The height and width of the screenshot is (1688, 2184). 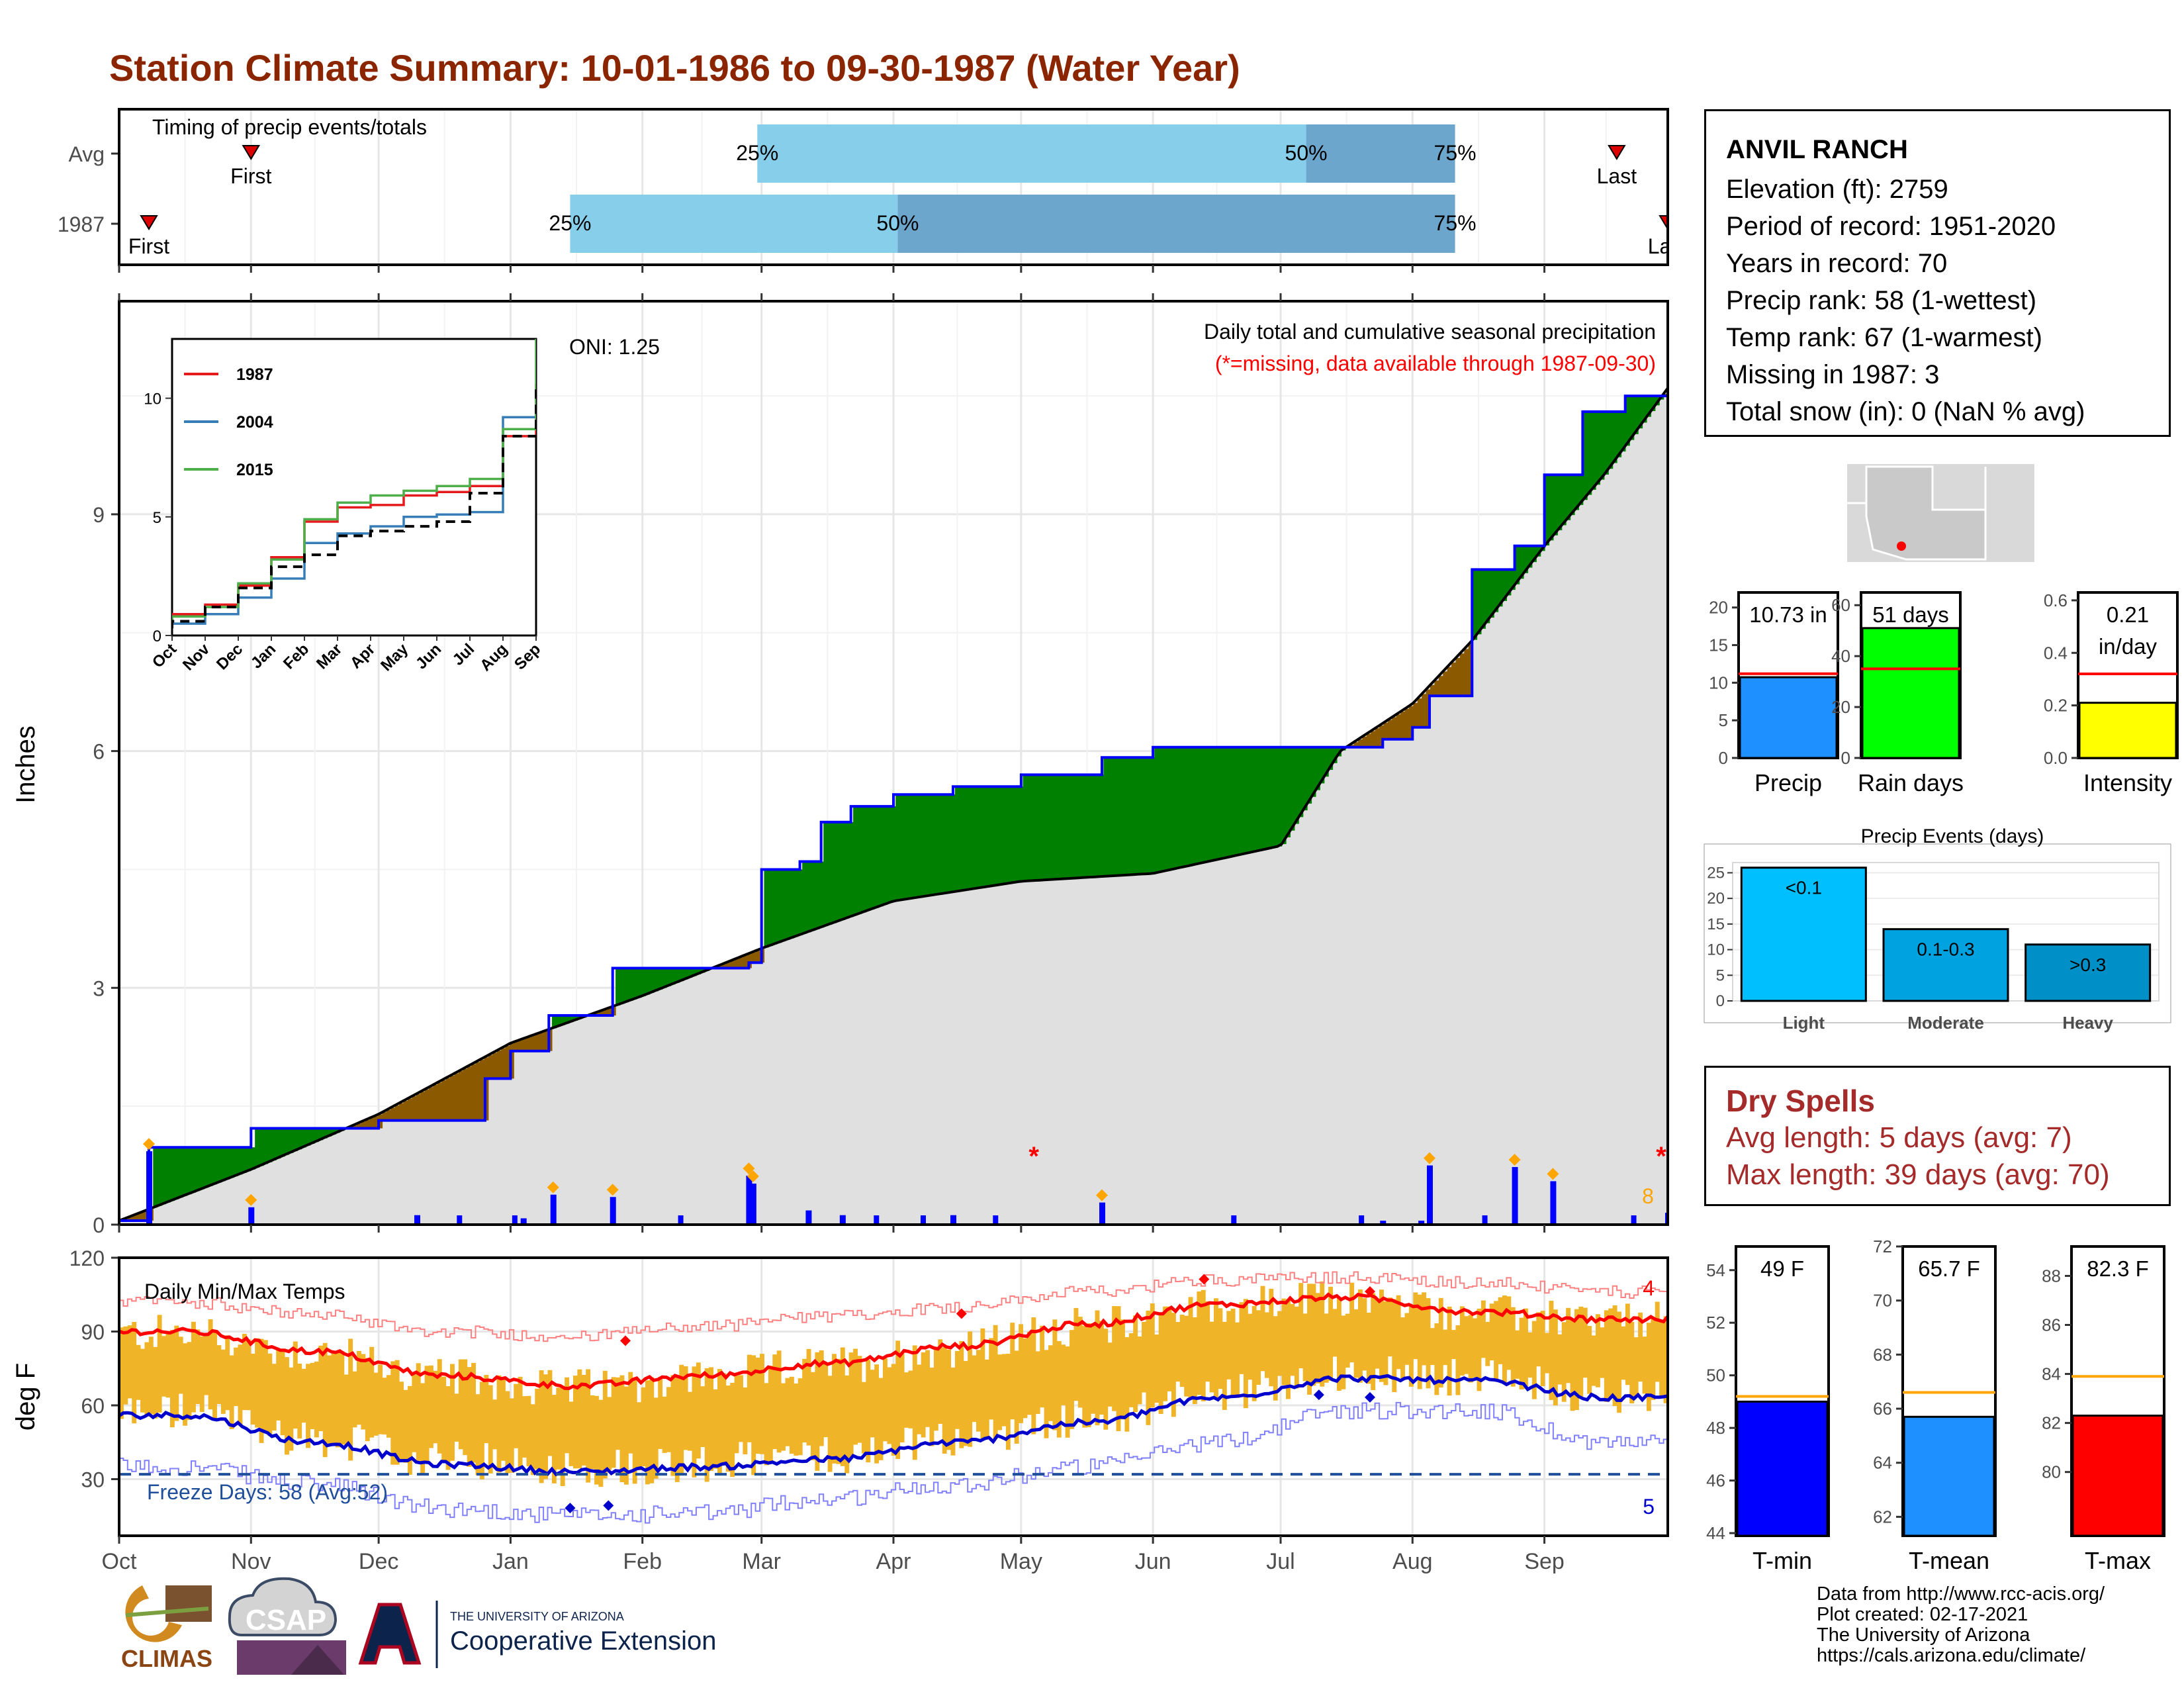 What do you see at coordinates (2128, 614) in the screenshot?
I see `mini-bar-value-label: 0.21` at bounding box center [2128, 614].